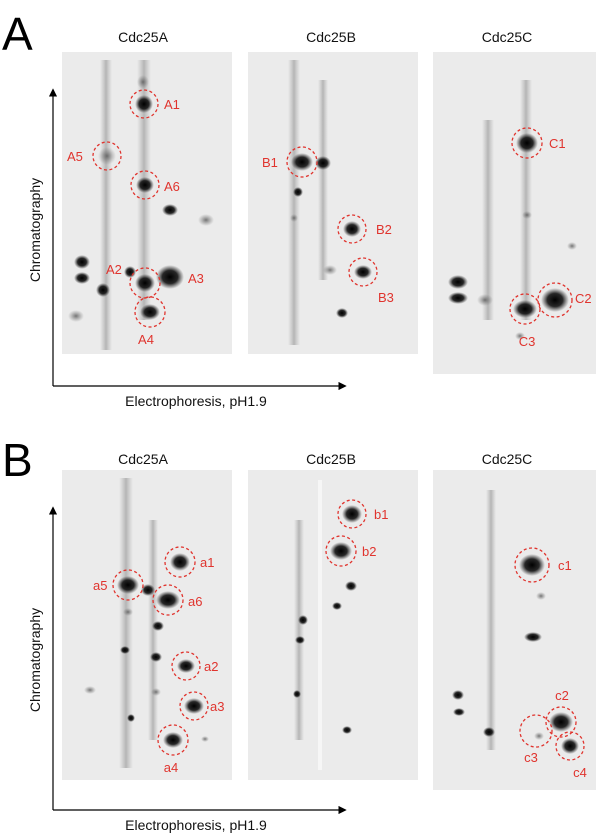 This screenshot has height=836, width=600. Describe the element at coordinates (555, 300) in the screenshot. I see `spot-circle-C2` at that location.